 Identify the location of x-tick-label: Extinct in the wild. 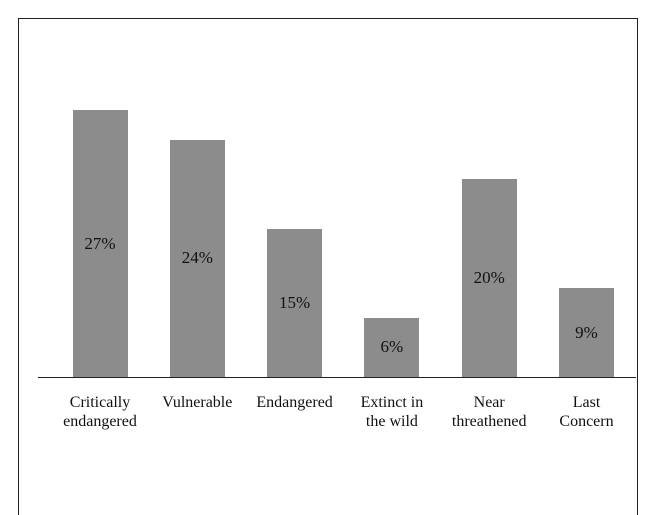
(392, 412).